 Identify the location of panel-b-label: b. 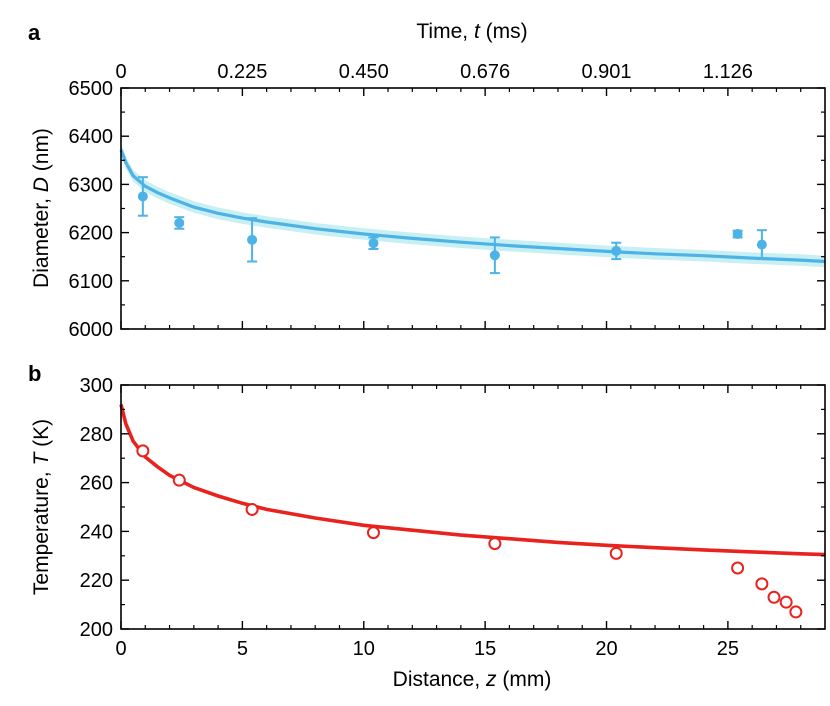
(34, 373).